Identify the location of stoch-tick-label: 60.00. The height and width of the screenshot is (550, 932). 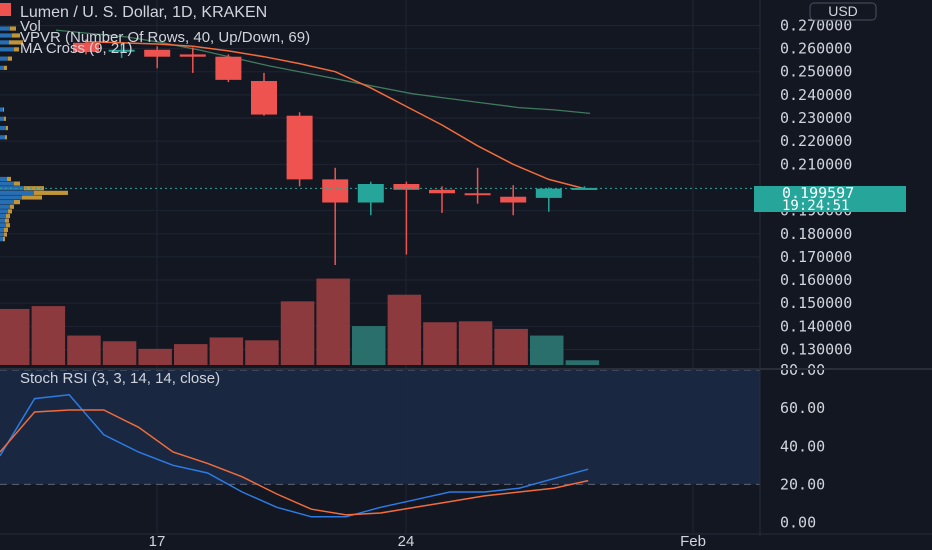
(802, 408).